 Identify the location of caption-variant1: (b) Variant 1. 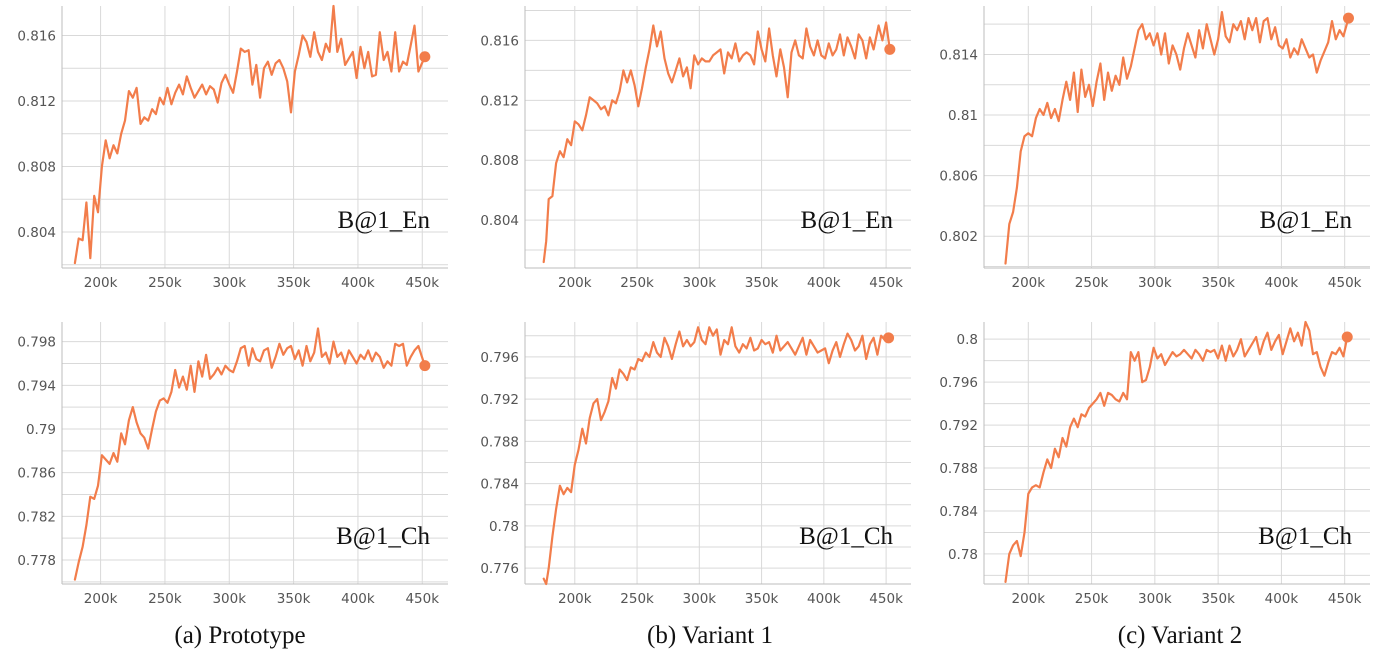
(710, 635).